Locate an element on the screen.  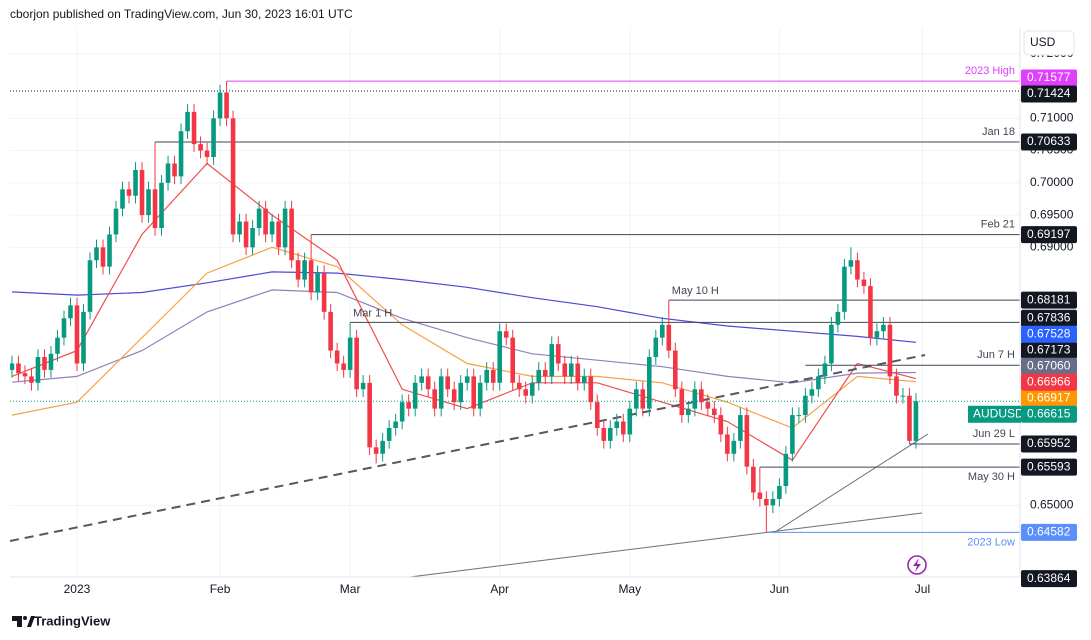
icon-circle is located at coordinates (917, 565).